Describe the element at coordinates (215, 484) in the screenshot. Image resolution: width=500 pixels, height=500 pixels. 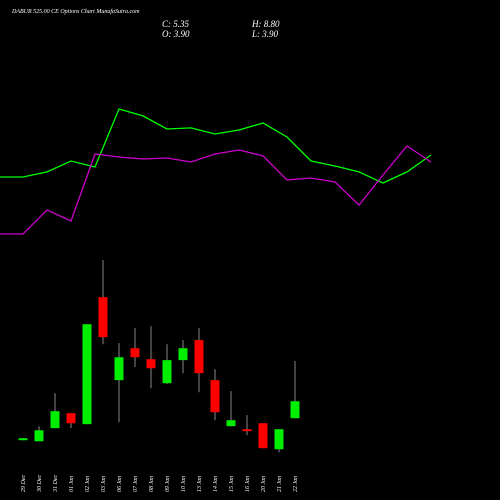
I see `x-tick-label: 14 Jan` at that location.